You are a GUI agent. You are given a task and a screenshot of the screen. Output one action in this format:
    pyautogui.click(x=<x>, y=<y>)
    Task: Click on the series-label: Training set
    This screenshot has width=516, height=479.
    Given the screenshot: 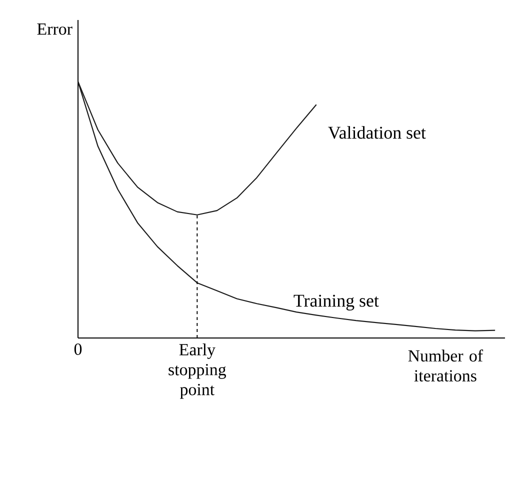 What is the action you would take?
    pyautogui.click(x=336, y=302)
    